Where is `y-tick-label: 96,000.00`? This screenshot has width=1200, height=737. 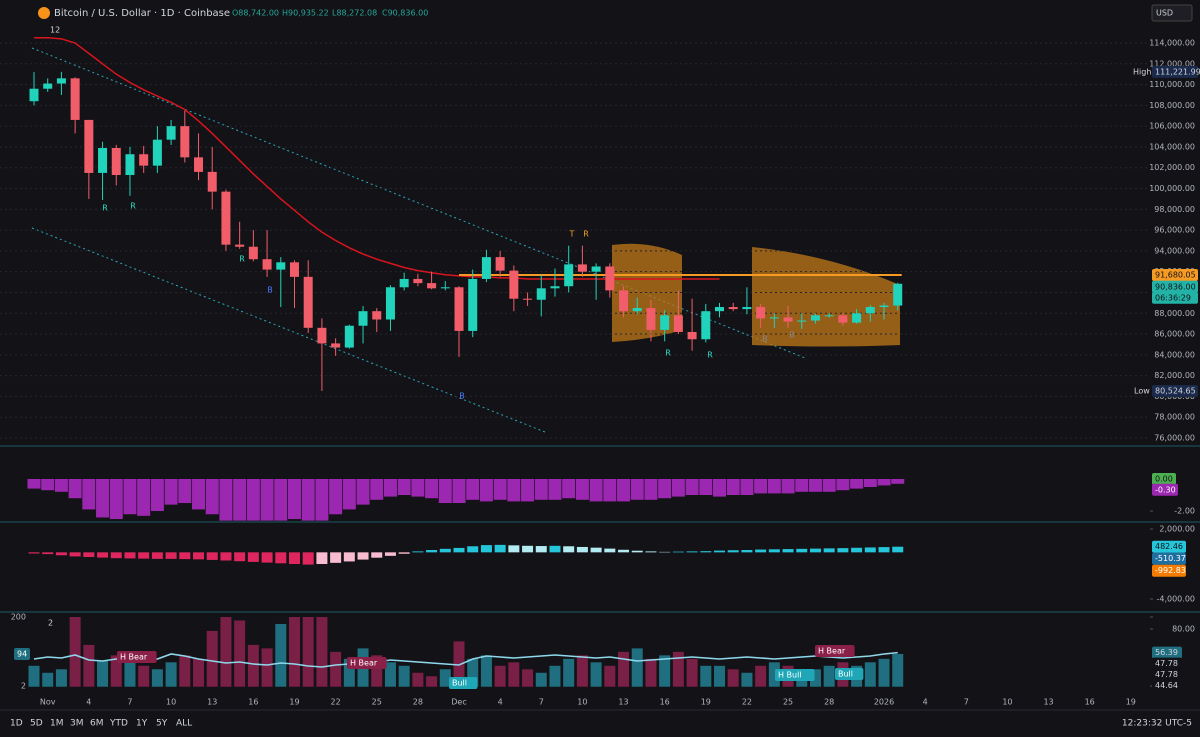
y-tick-label: 96,000.00 is located at coordinates (1174, 230).